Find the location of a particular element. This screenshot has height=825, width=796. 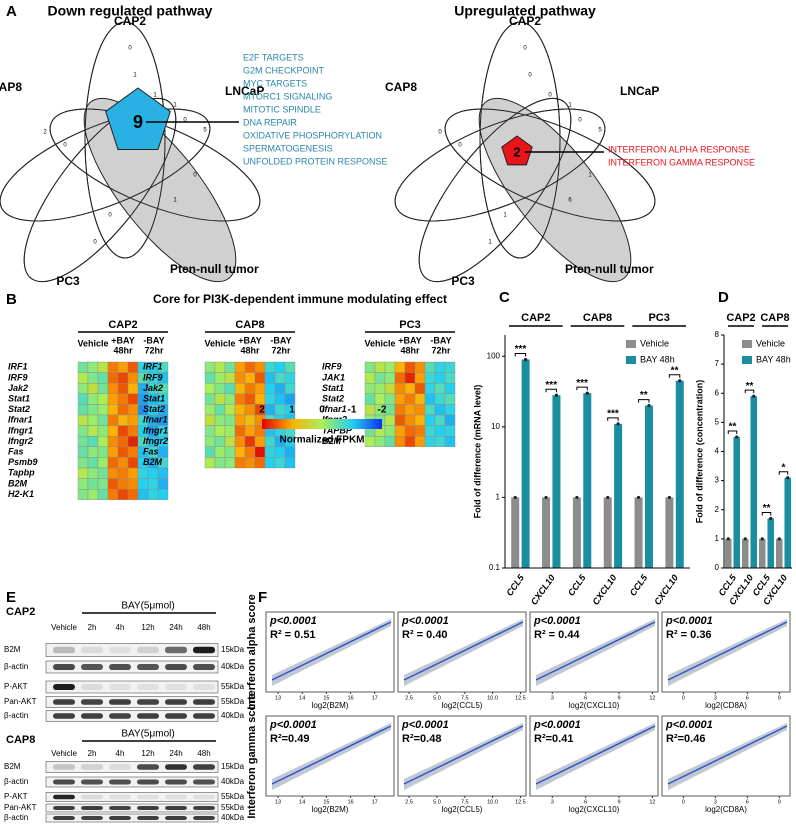

gene-label: Fas is located at coordinates (16, 451).